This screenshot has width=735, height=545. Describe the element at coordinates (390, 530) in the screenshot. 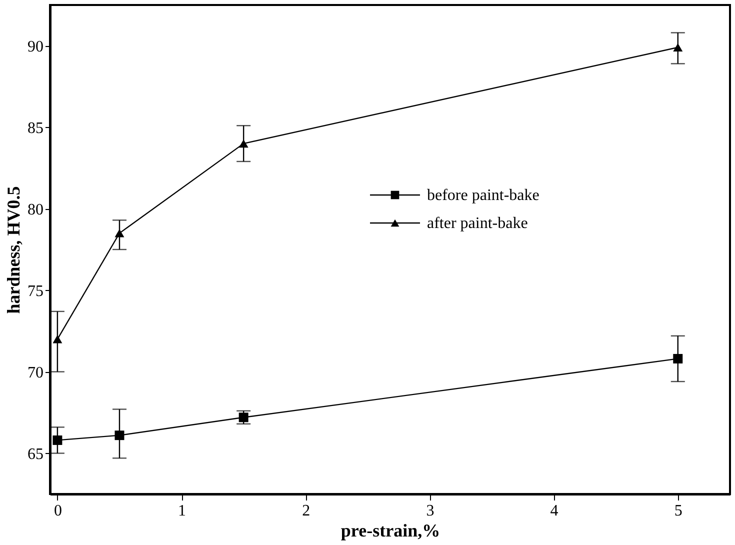

I see `x-axis-title: pre-strain,%` at that location.